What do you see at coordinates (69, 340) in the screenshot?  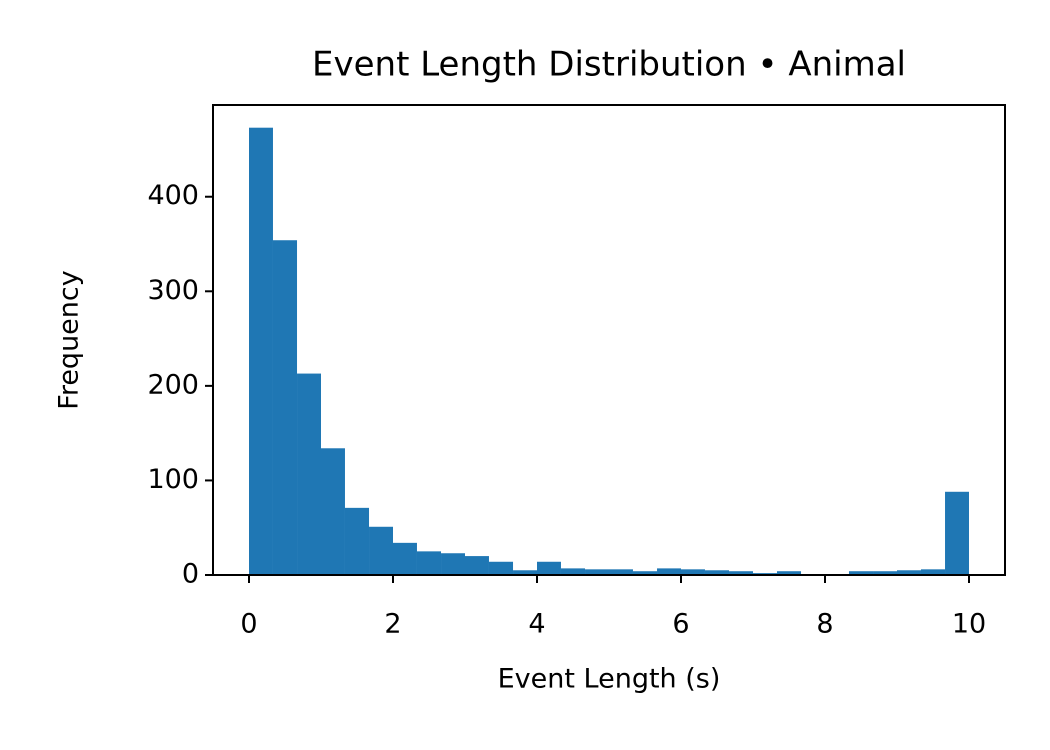 I see `y-axis-label: Frequency` at bounding box center [69, 340].